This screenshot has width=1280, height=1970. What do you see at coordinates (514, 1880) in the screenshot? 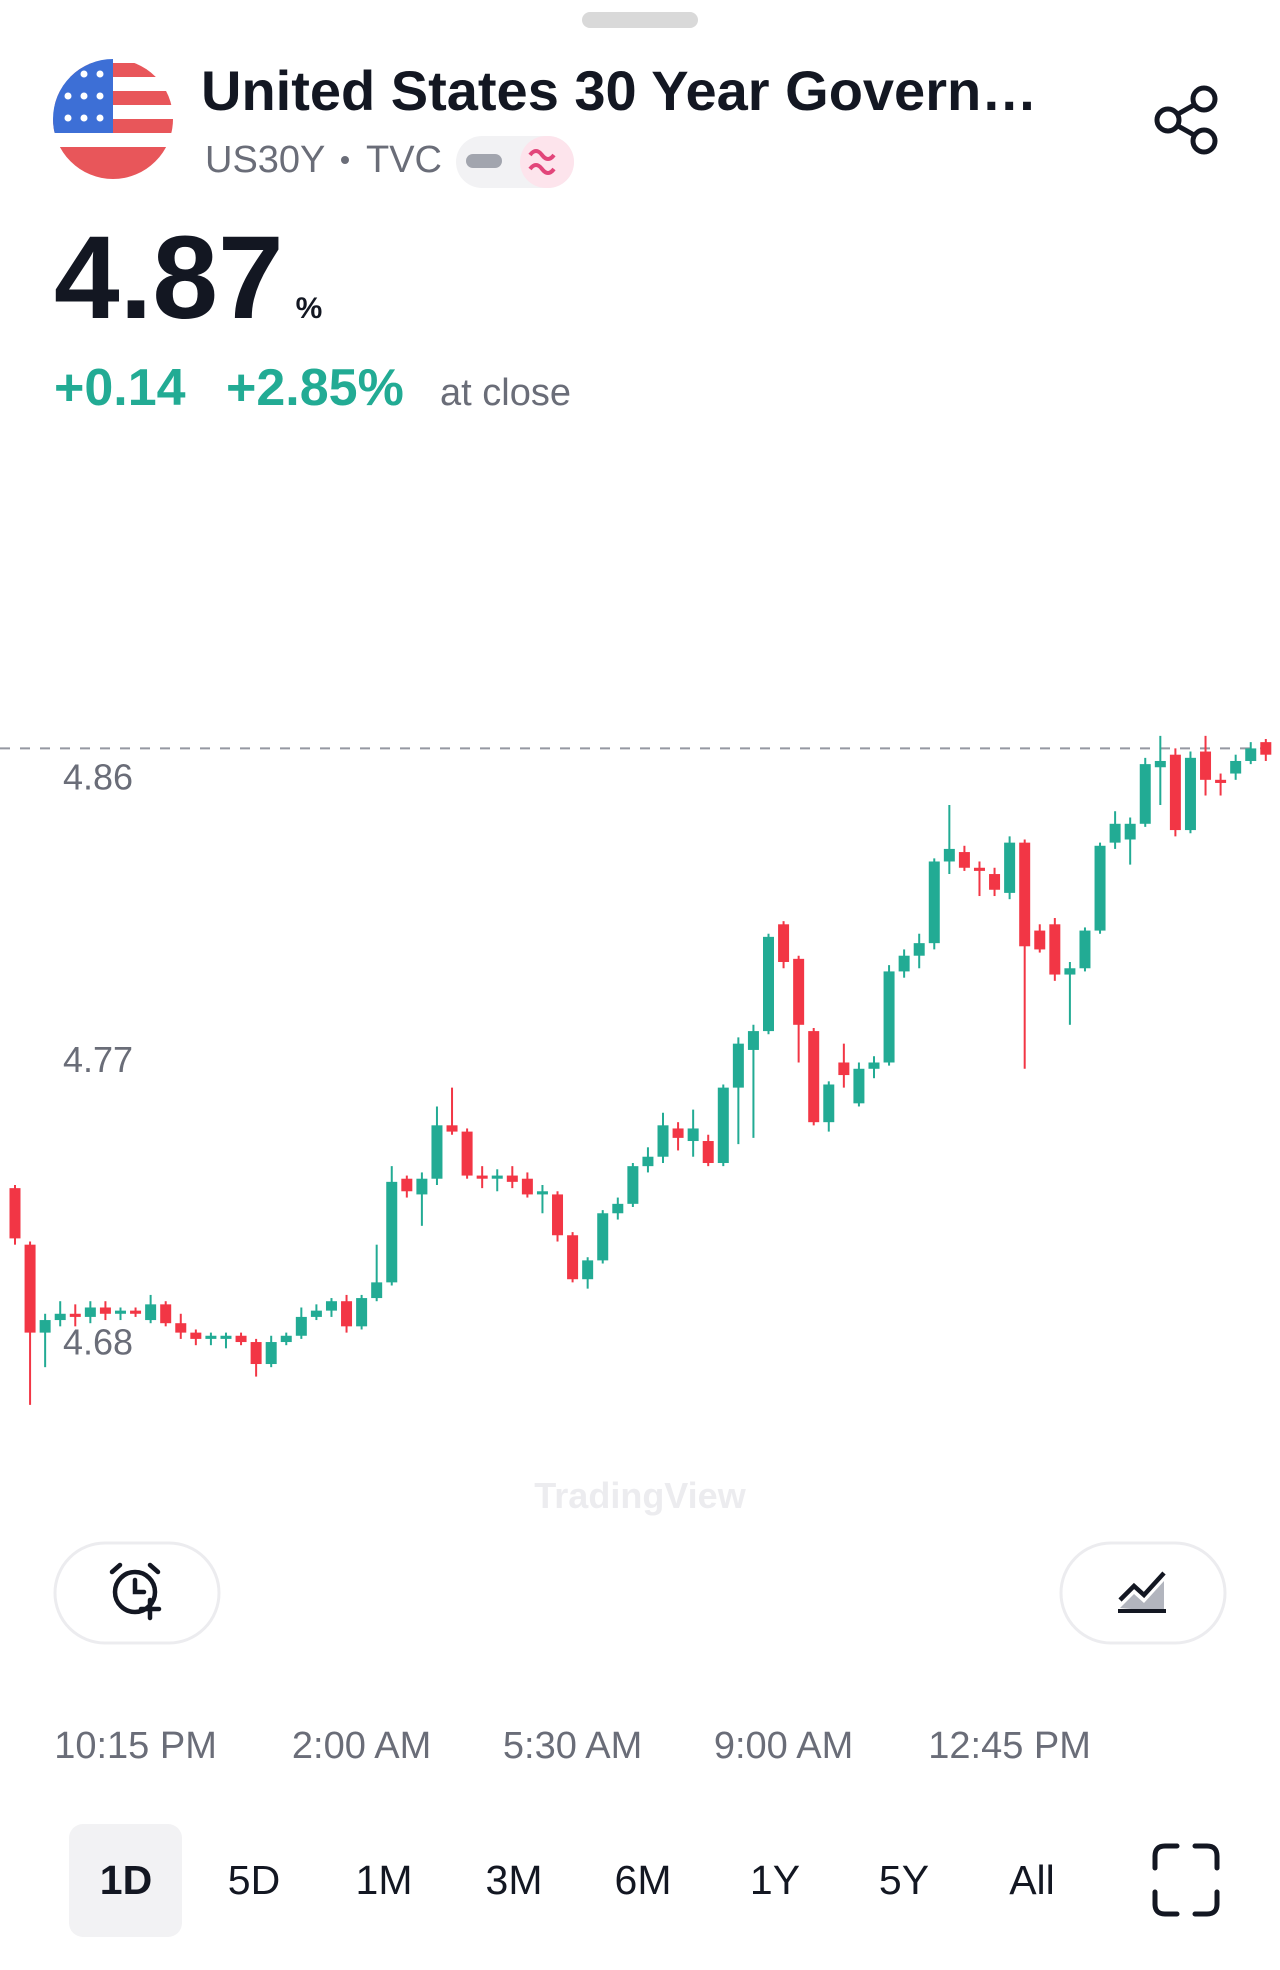
I see `range-tab: 3M` at bounding box center [514, 1880].